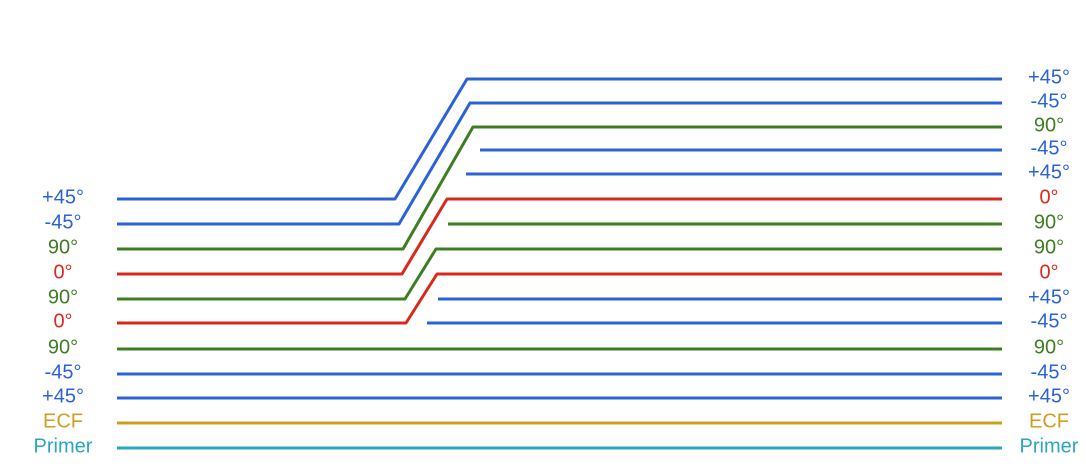  What do you see at coordinates (1049, 446) in the screenshot?
I see `right-ply-label: Primer` at bounding box center [1049, 446].